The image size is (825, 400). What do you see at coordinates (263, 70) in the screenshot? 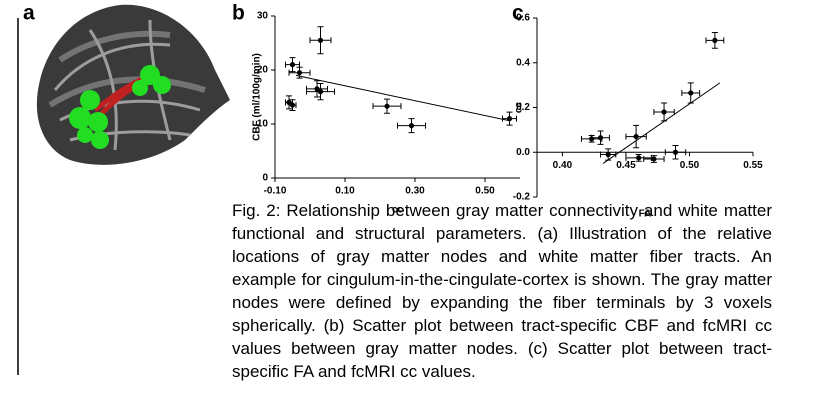
I see `y-tick-label: 20` at bounding box center [263, 70].